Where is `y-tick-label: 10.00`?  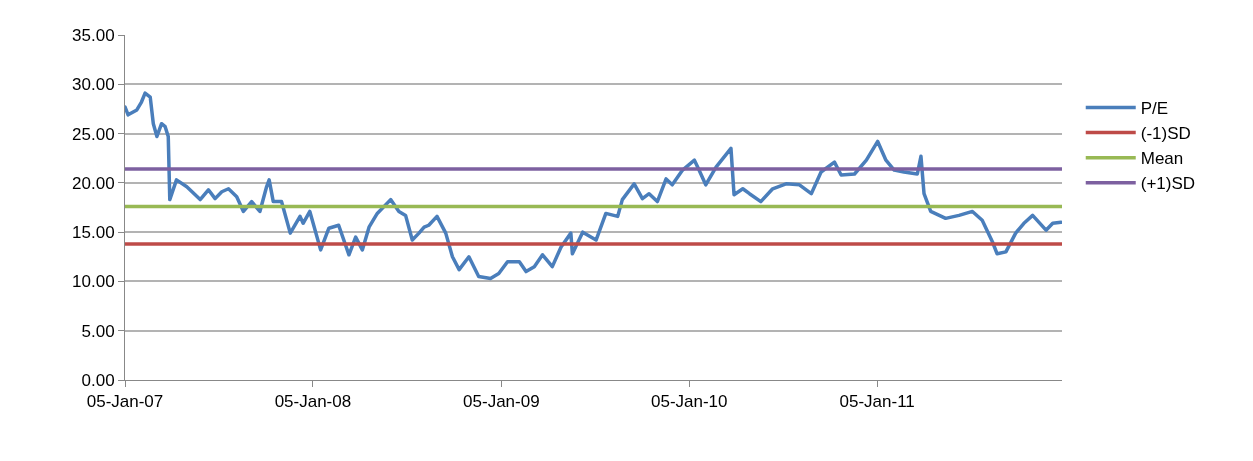 y-tick-label: 10.00 is located at coordinates (93, 282).